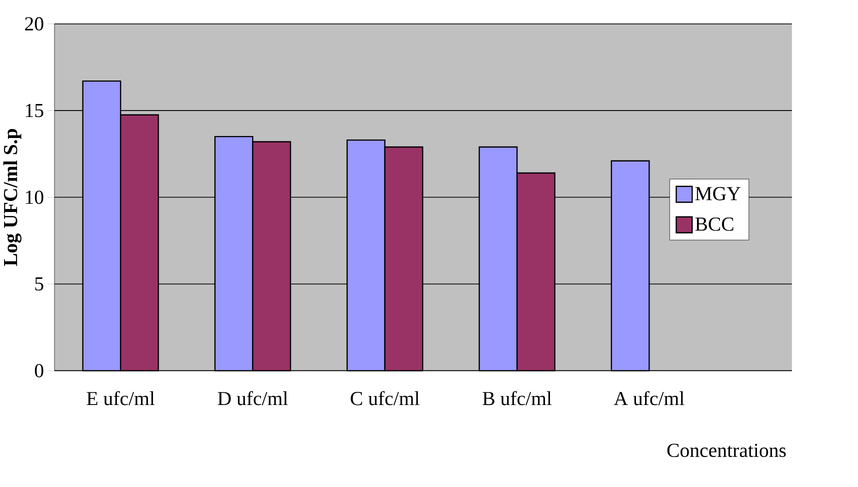  Describe the element at coordinates (253, 398) in the screenshot. I see `x-tick-label: D ufc/ml` at that location.